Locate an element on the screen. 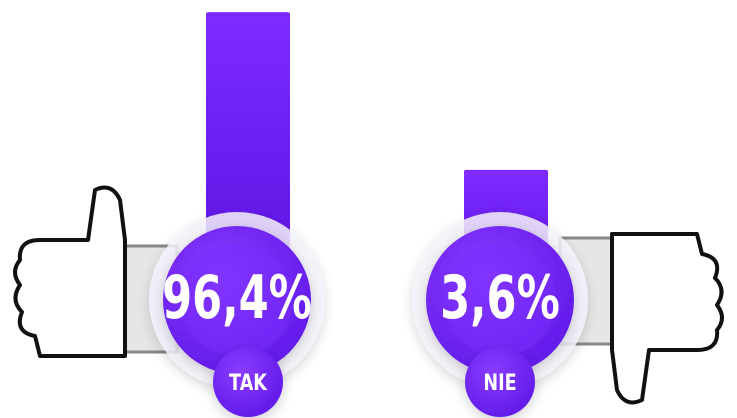 The height and width of the screenshot is (418, 737). category-label: TAK is located at coordinates (248, 382).